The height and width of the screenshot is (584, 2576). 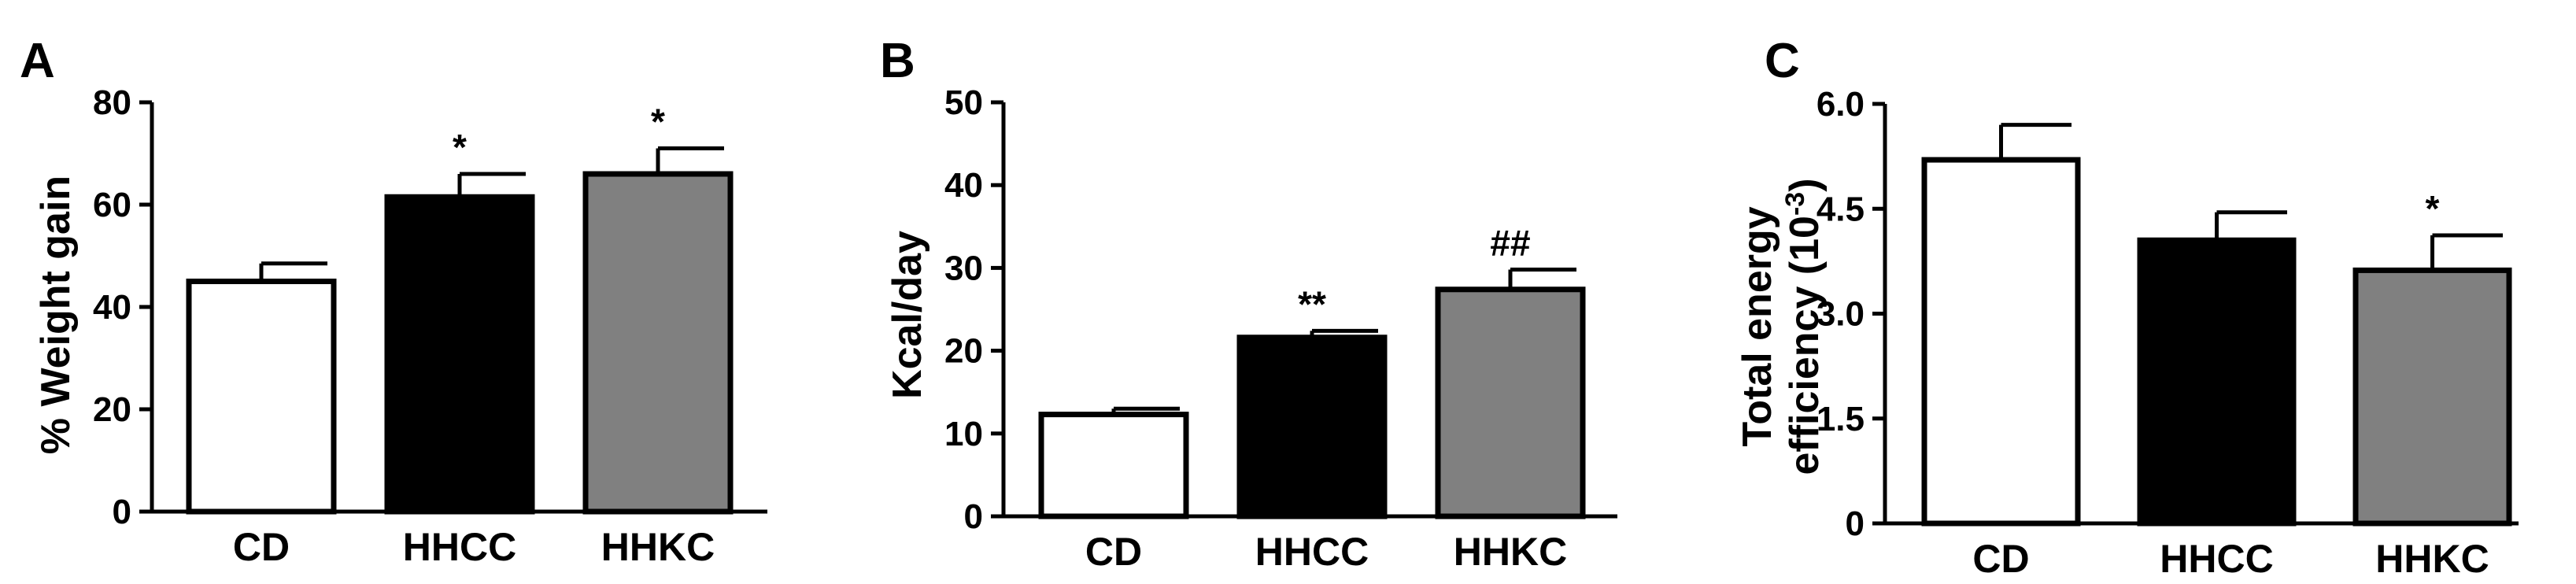 I want to click on panel-c-y-tick-label: 6.0, so click(x=1841, y=105).